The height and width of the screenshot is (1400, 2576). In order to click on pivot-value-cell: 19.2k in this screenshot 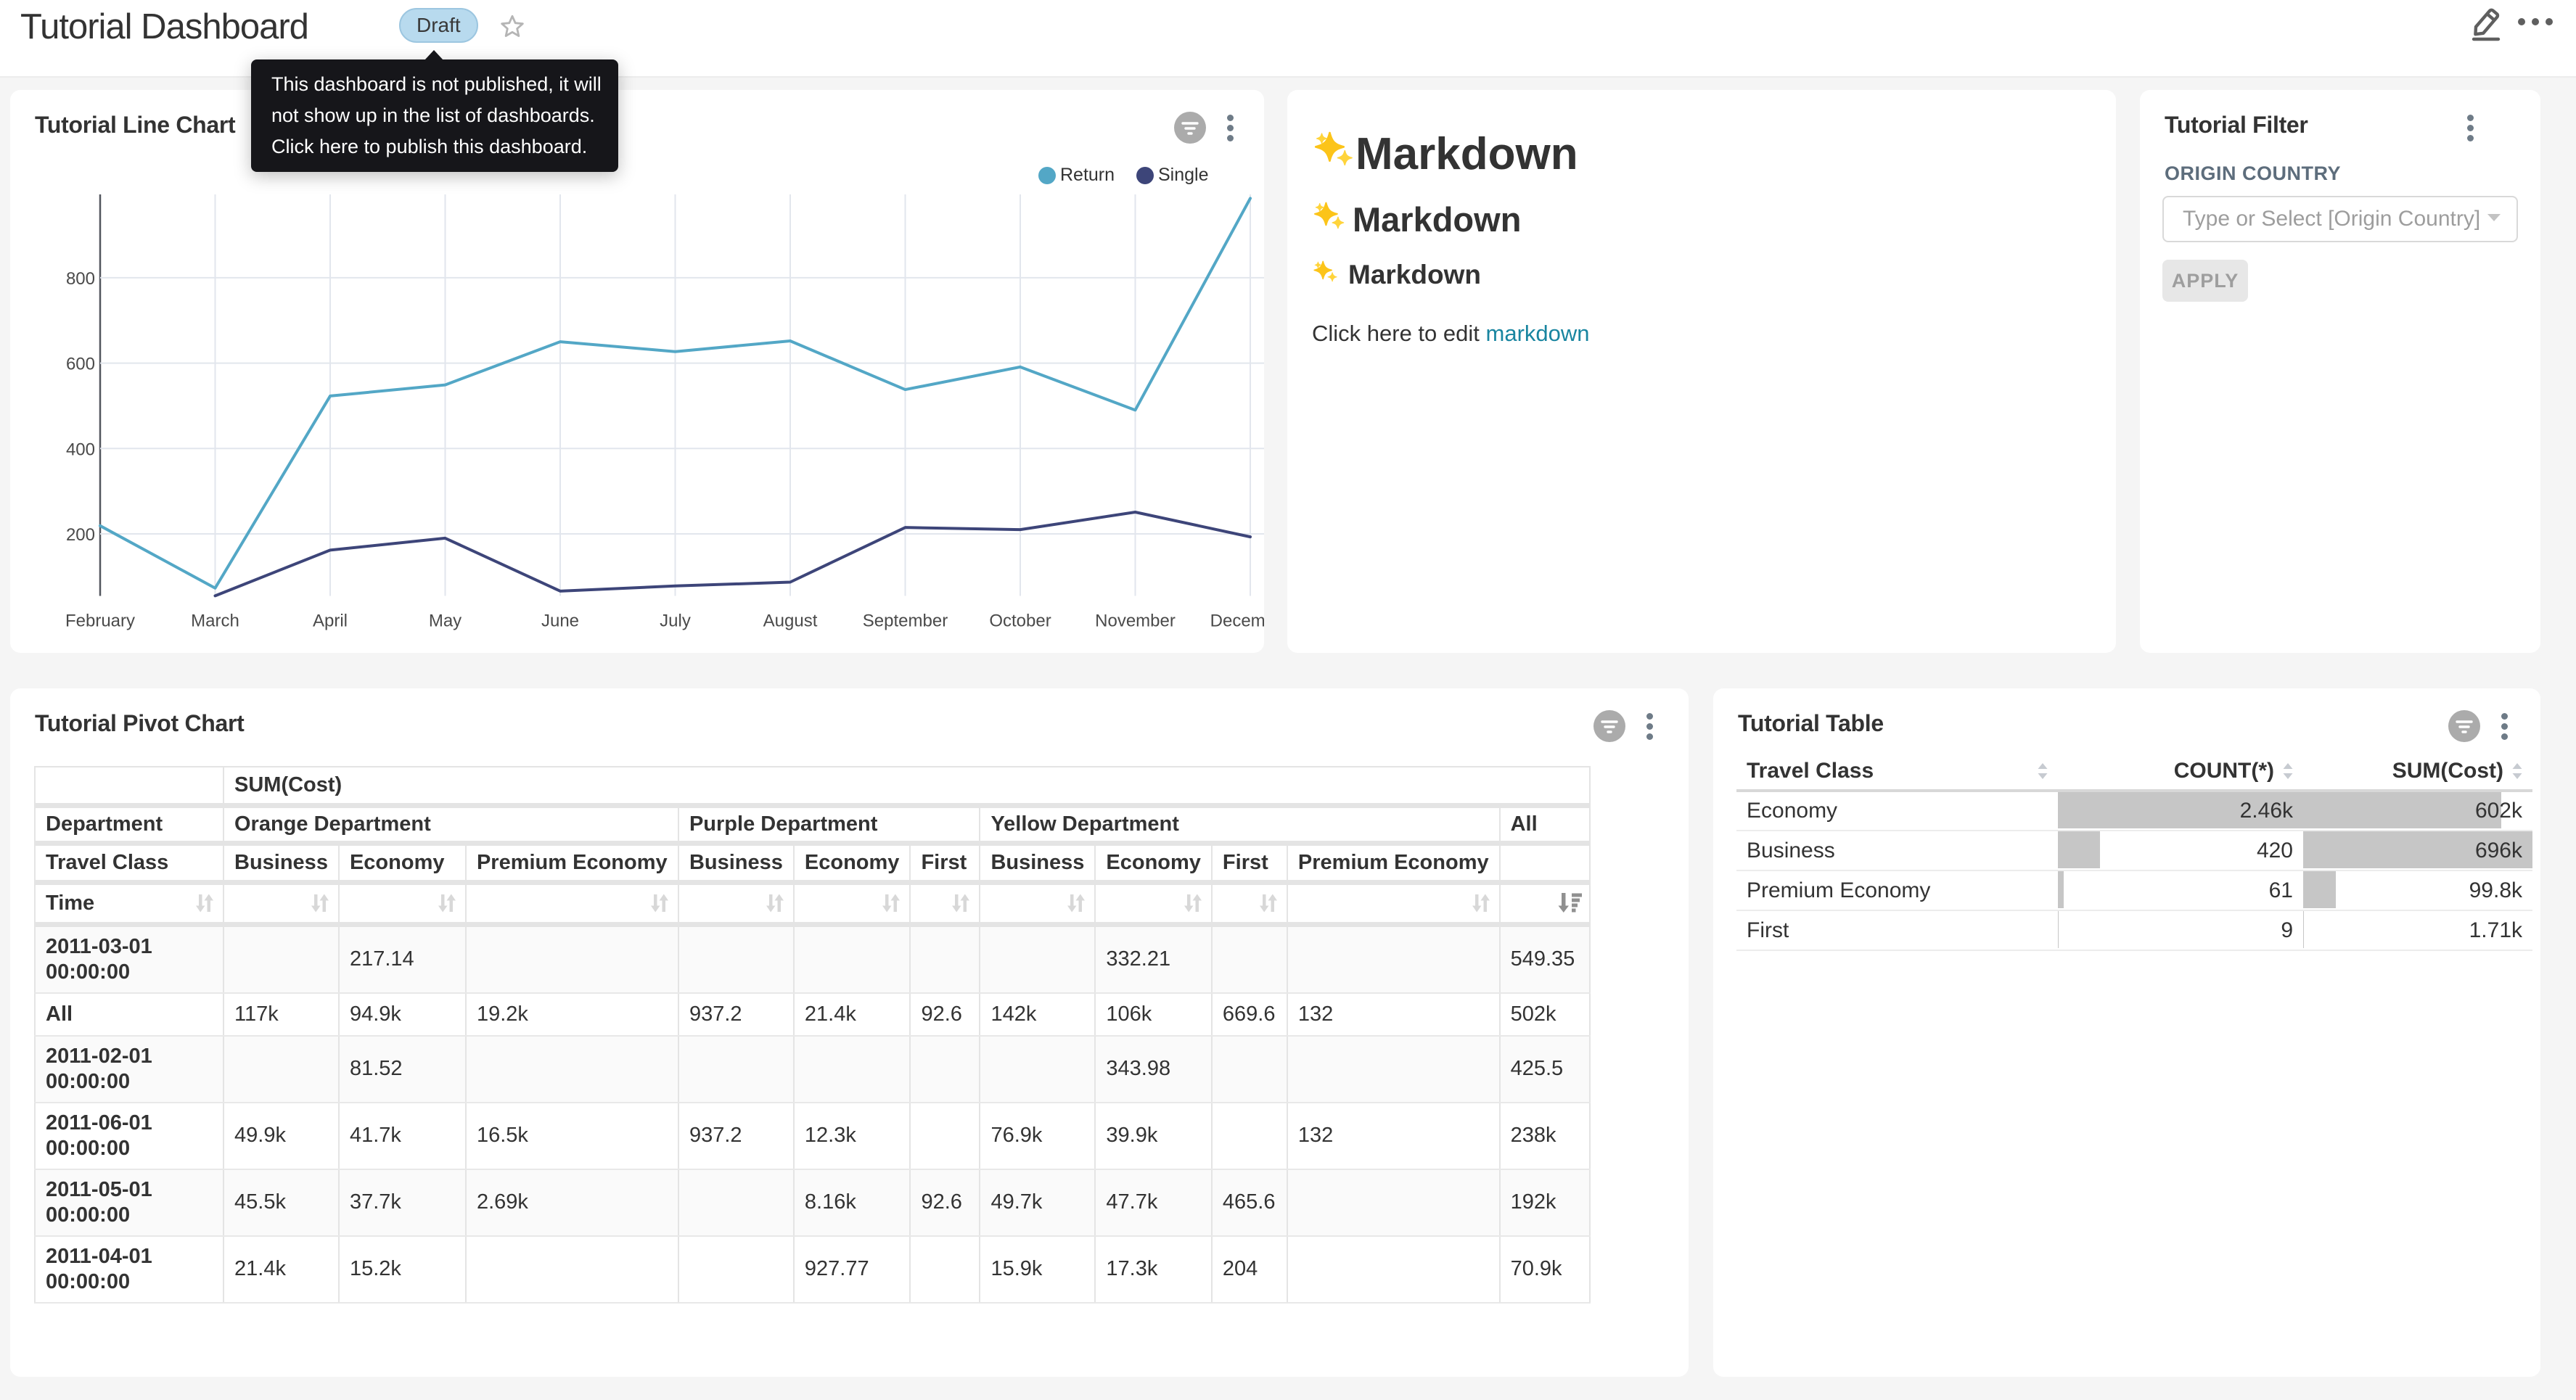, I will do `click(571, 1014)`.